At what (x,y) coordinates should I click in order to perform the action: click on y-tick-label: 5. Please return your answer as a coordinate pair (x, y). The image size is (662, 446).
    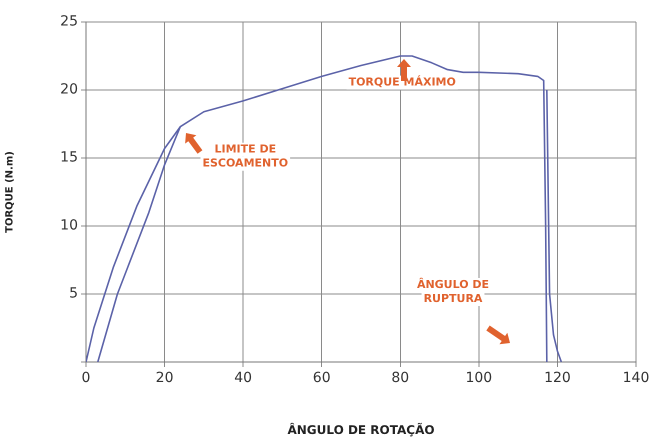
    Looking at the image, I should click on (73, 294).